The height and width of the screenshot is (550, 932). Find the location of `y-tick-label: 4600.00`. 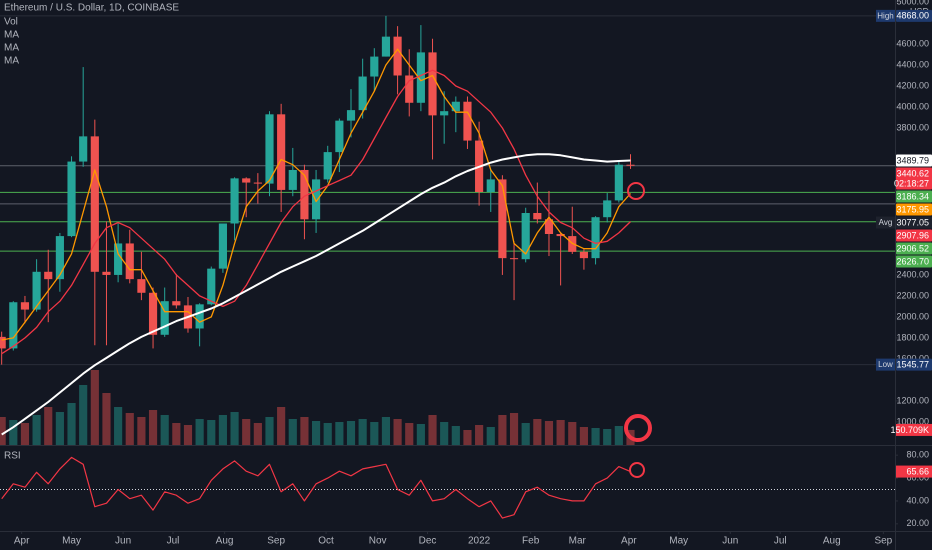

y-tick-label: 4600.00 is located at coordinates (912, 43).